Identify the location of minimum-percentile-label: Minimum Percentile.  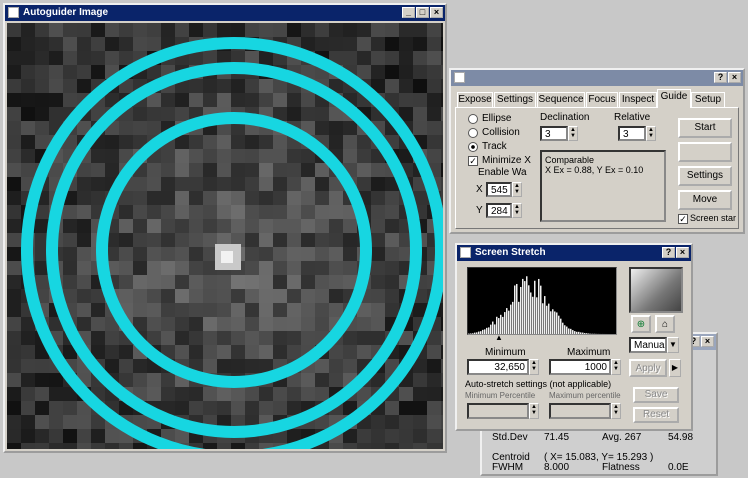
(500, 395).